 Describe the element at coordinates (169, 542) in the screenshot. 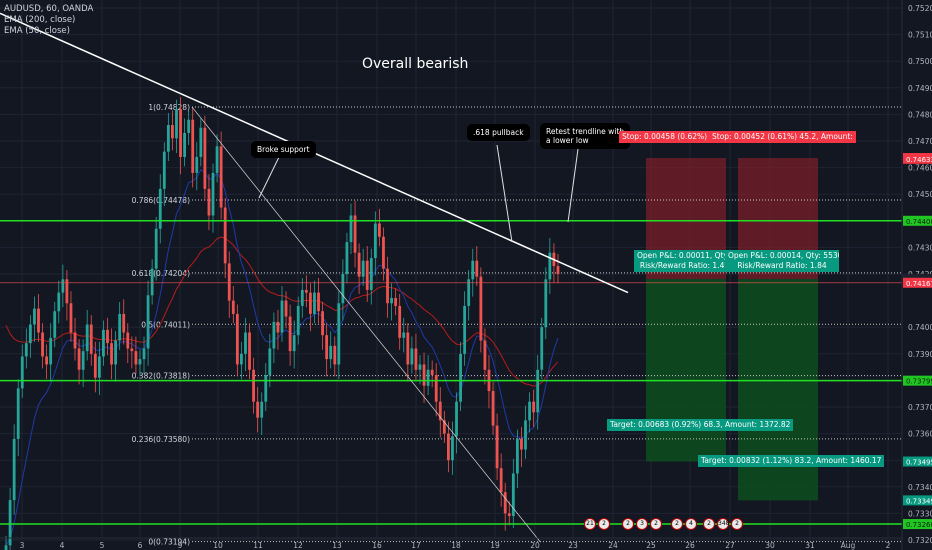

I see `fib-label: 0(0.73194)` at that location.